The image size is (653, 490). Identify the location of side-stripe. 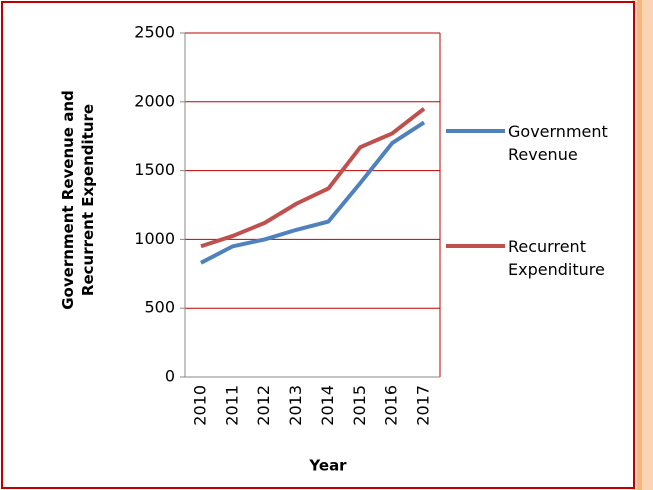
(642, 245).